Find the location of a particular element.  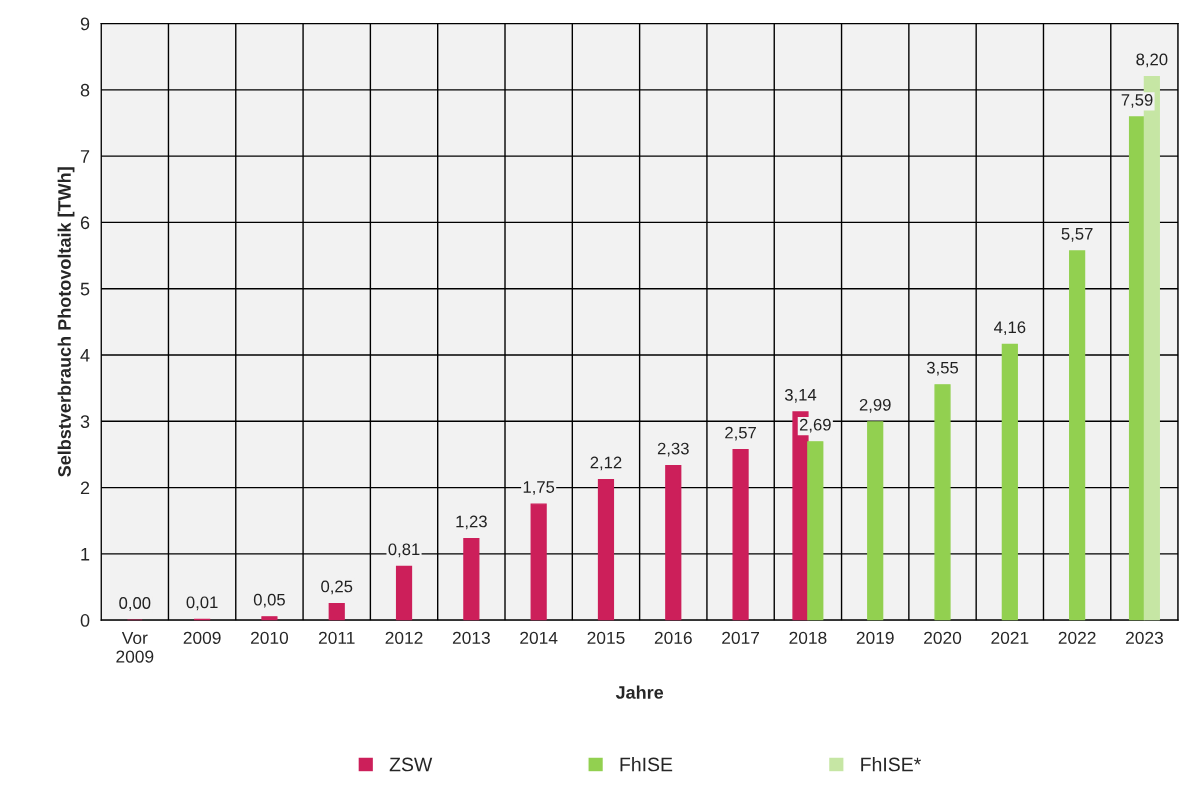

data-label: 0,00 is located at coordinates (135, 604).